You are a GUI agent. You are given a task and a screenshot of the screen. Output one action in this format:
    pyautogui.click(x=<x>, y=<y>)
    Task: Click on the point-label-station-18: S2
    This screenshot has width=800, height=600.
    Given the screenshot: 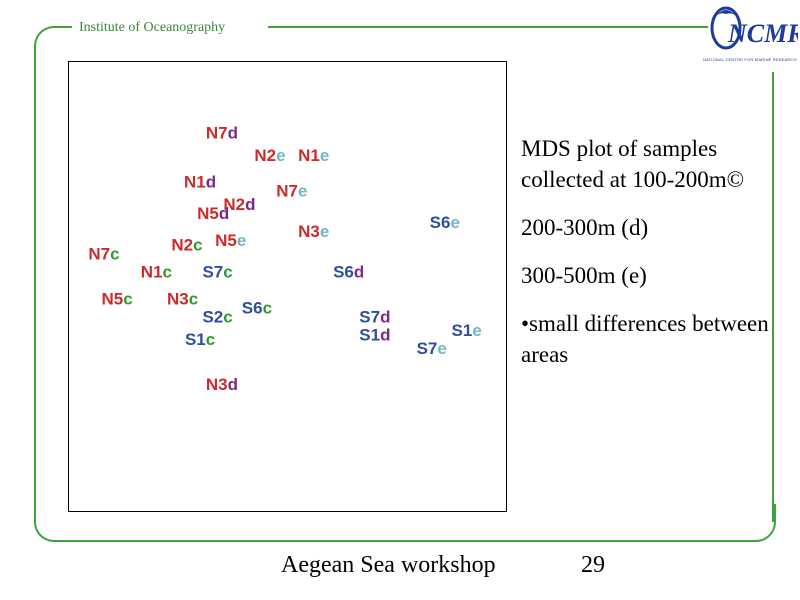 What is the action you would take?
    pyautogui.click(x=212, y=316)
    